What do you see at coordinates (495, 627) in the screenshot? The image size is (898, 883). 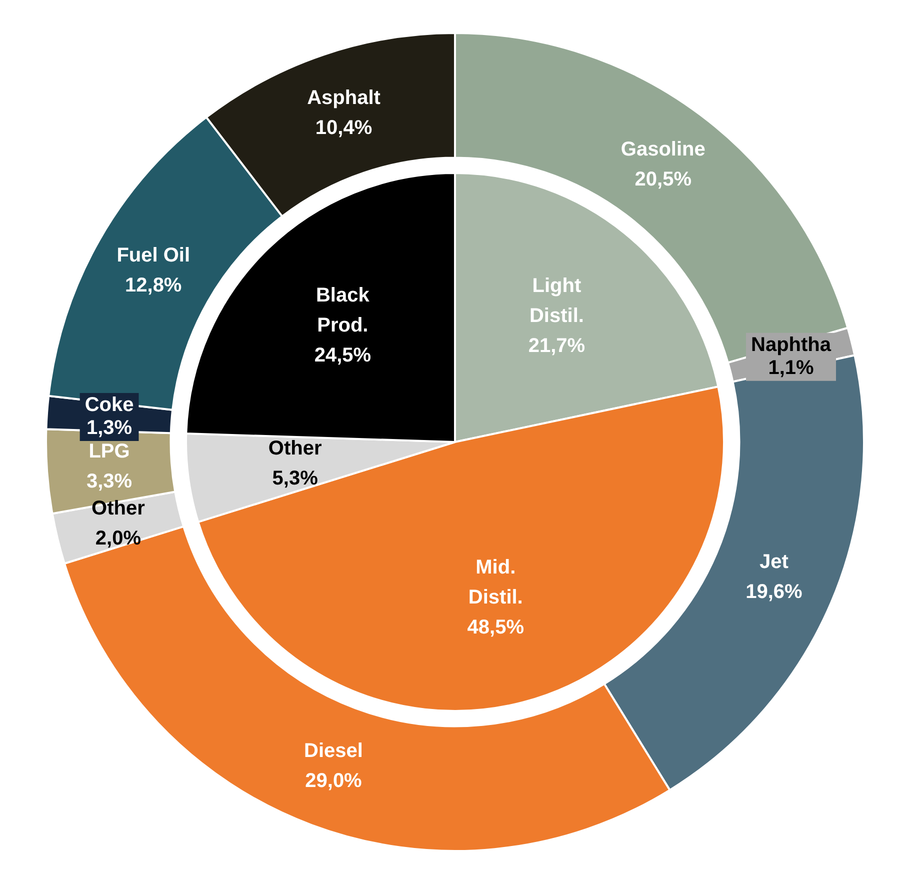 I see `data-label: 48,5%` at bounding box center [495, 627].